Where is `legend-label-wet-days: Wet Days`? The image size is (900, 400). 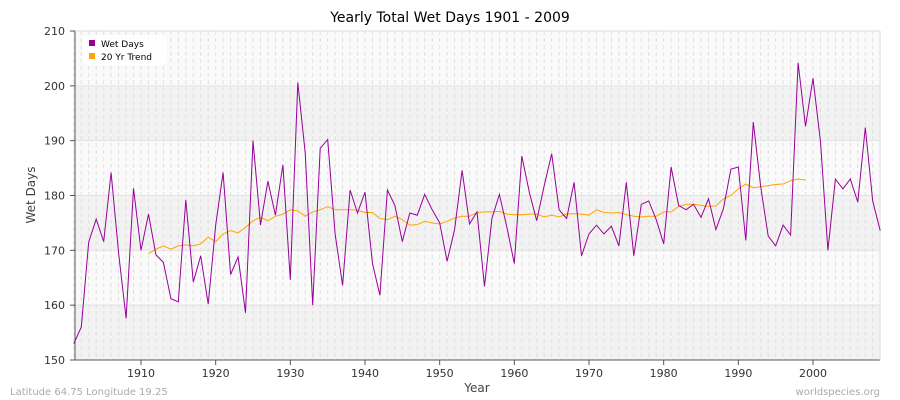
legend-label-wet-days: Wet Days is located at coordinates (122, 45).